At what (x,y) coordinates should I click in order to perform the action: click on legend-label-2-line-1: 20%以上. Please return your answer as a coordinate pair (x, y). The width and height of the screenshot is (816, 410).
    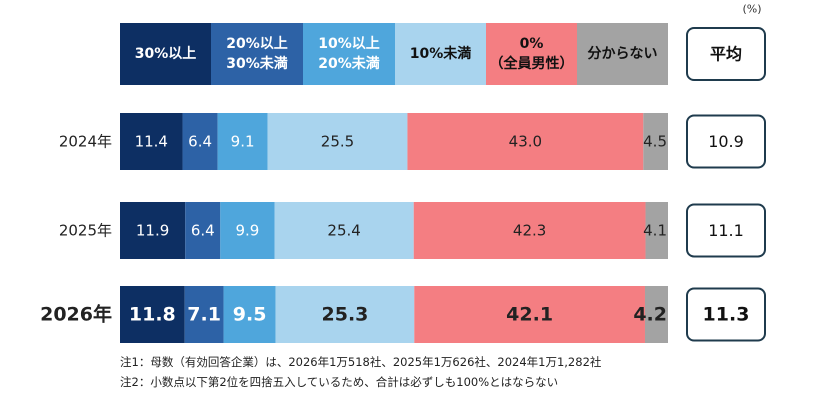
    Looking at the image, I should click on (257, 44).